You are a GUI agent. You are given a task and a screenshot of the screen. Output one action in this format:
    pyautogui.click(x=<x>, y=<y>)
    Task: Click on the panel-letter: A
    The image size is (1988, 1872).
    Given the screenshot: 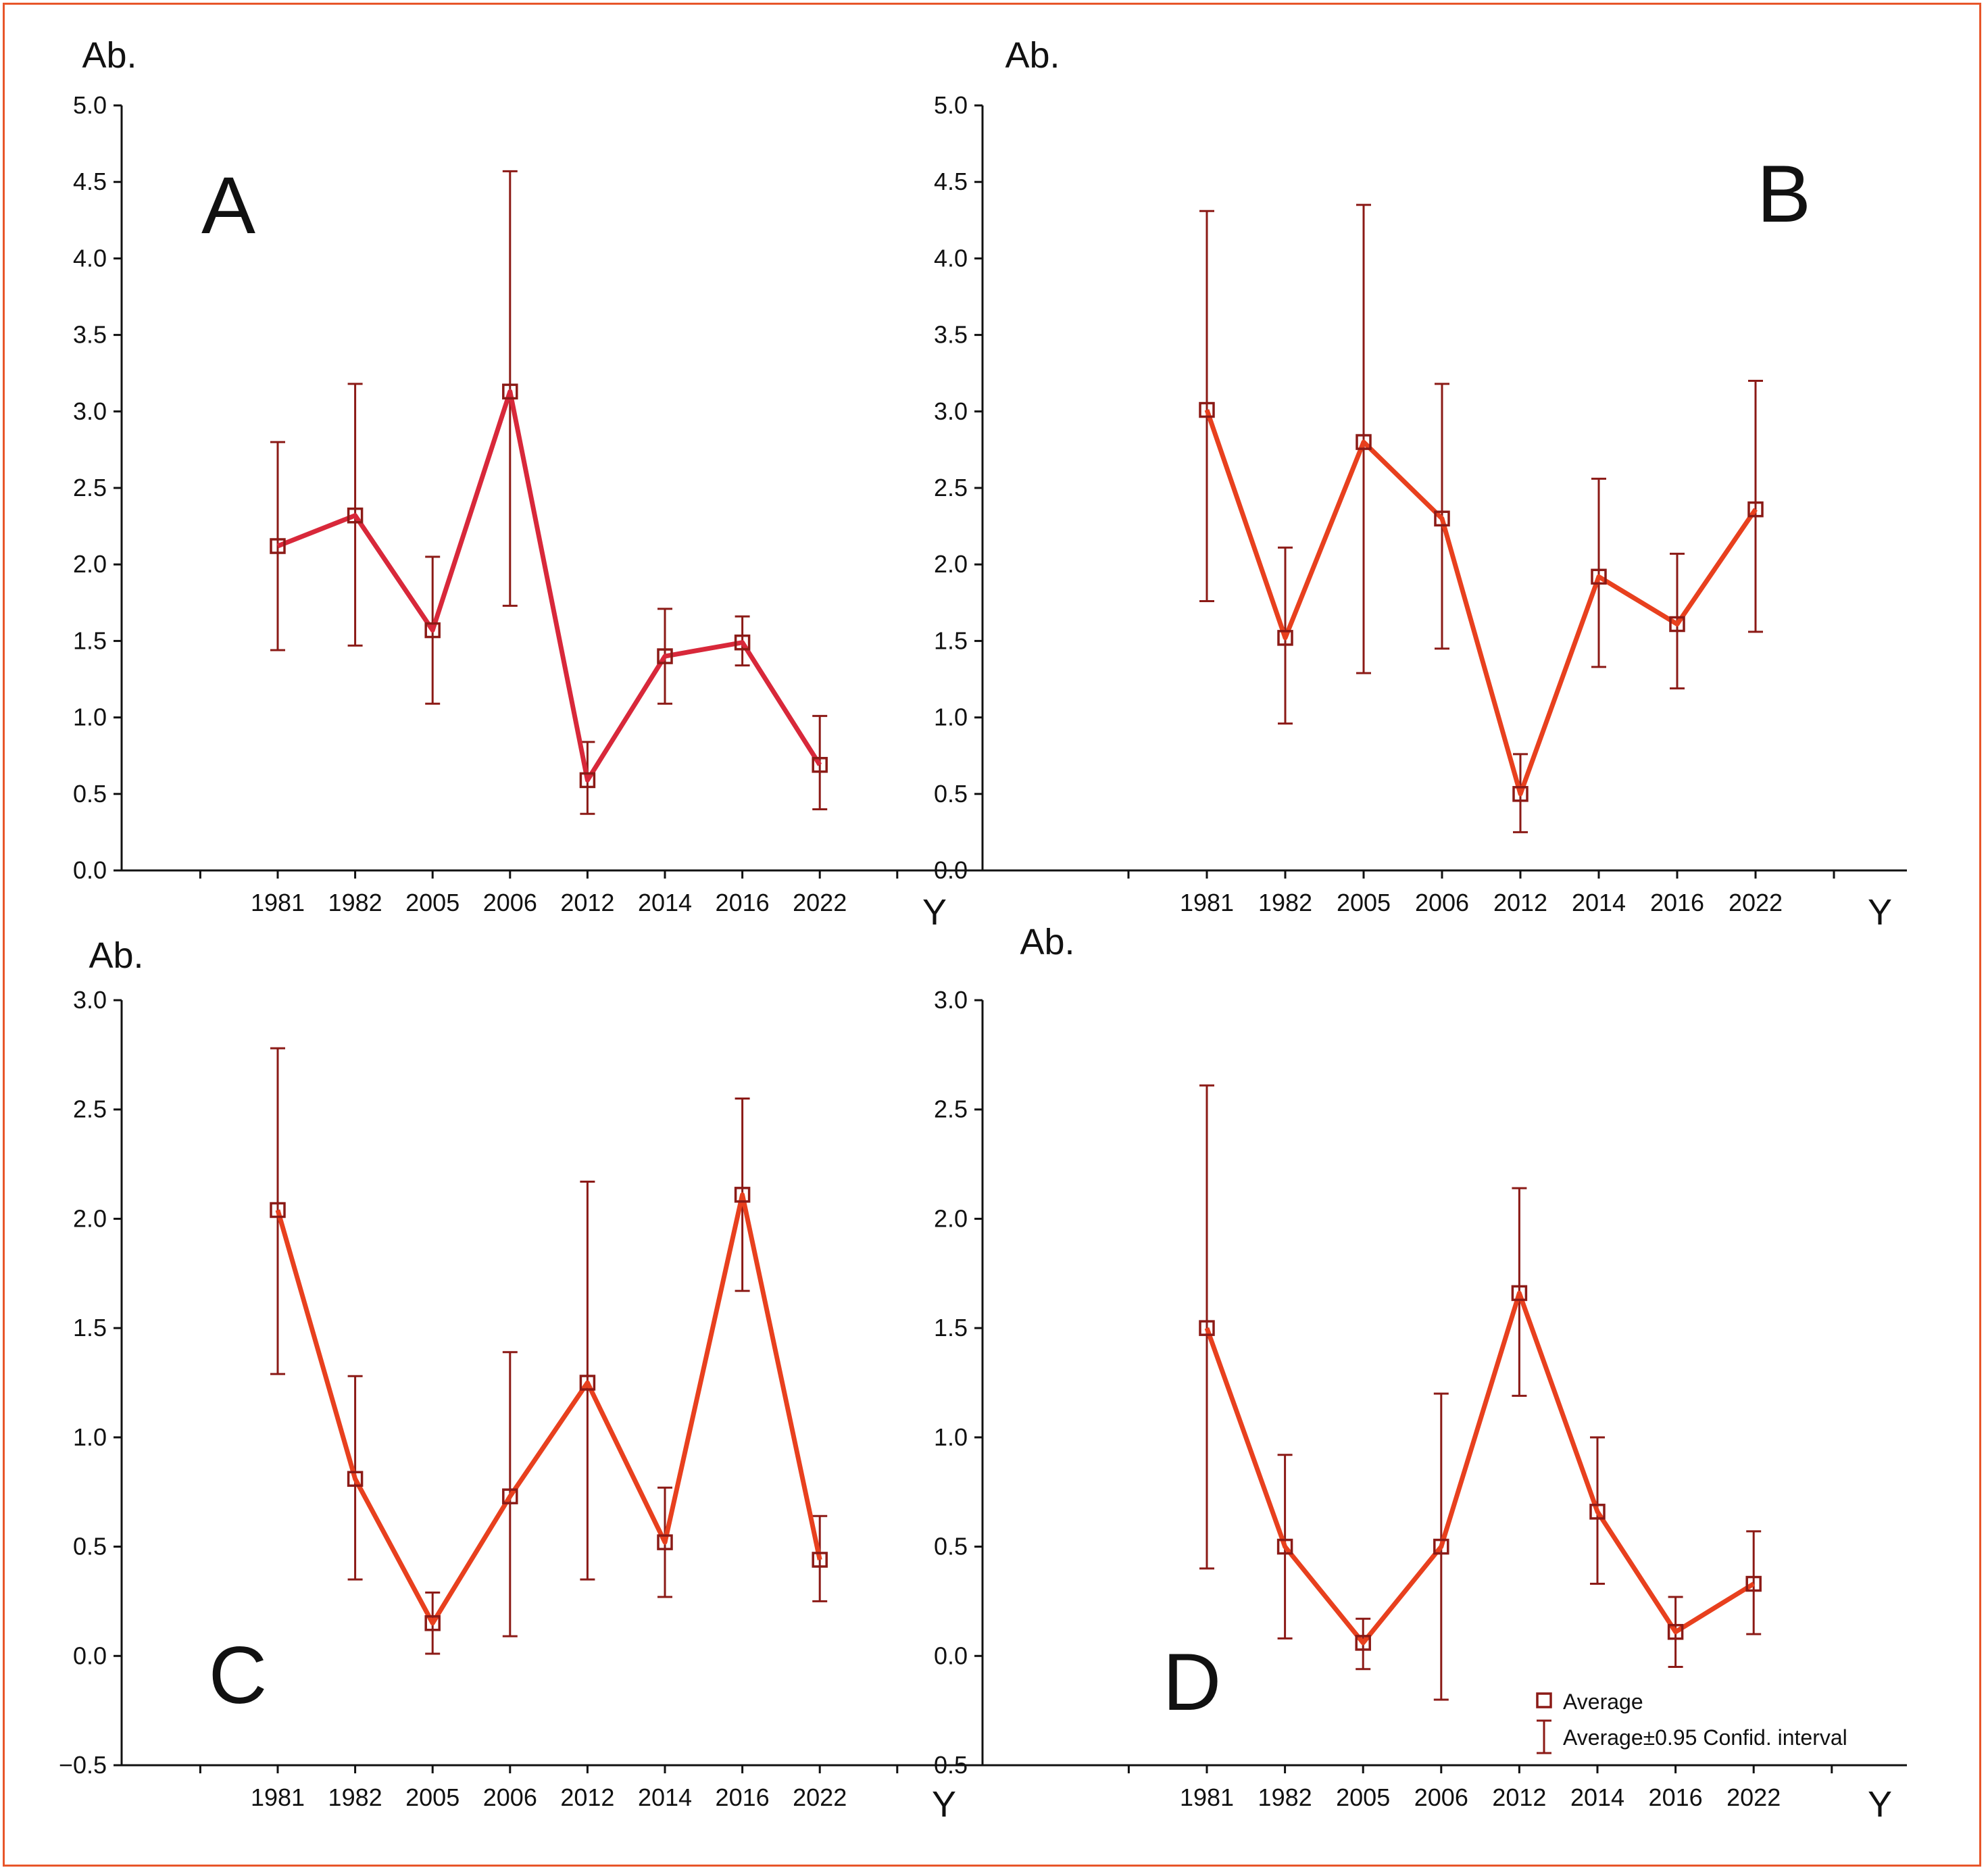 What is the action you would take?
    pyautogui.click(x=228, y=205)
    